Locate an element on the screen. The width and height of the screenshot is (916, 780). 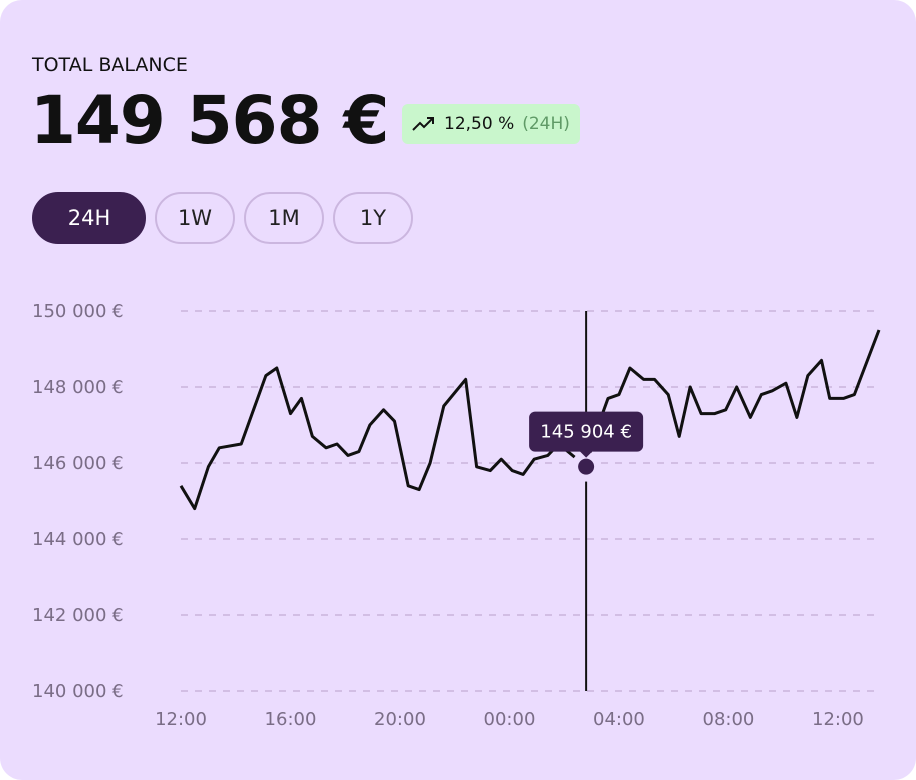
cursor-dot is located at coordinates (586, 466).